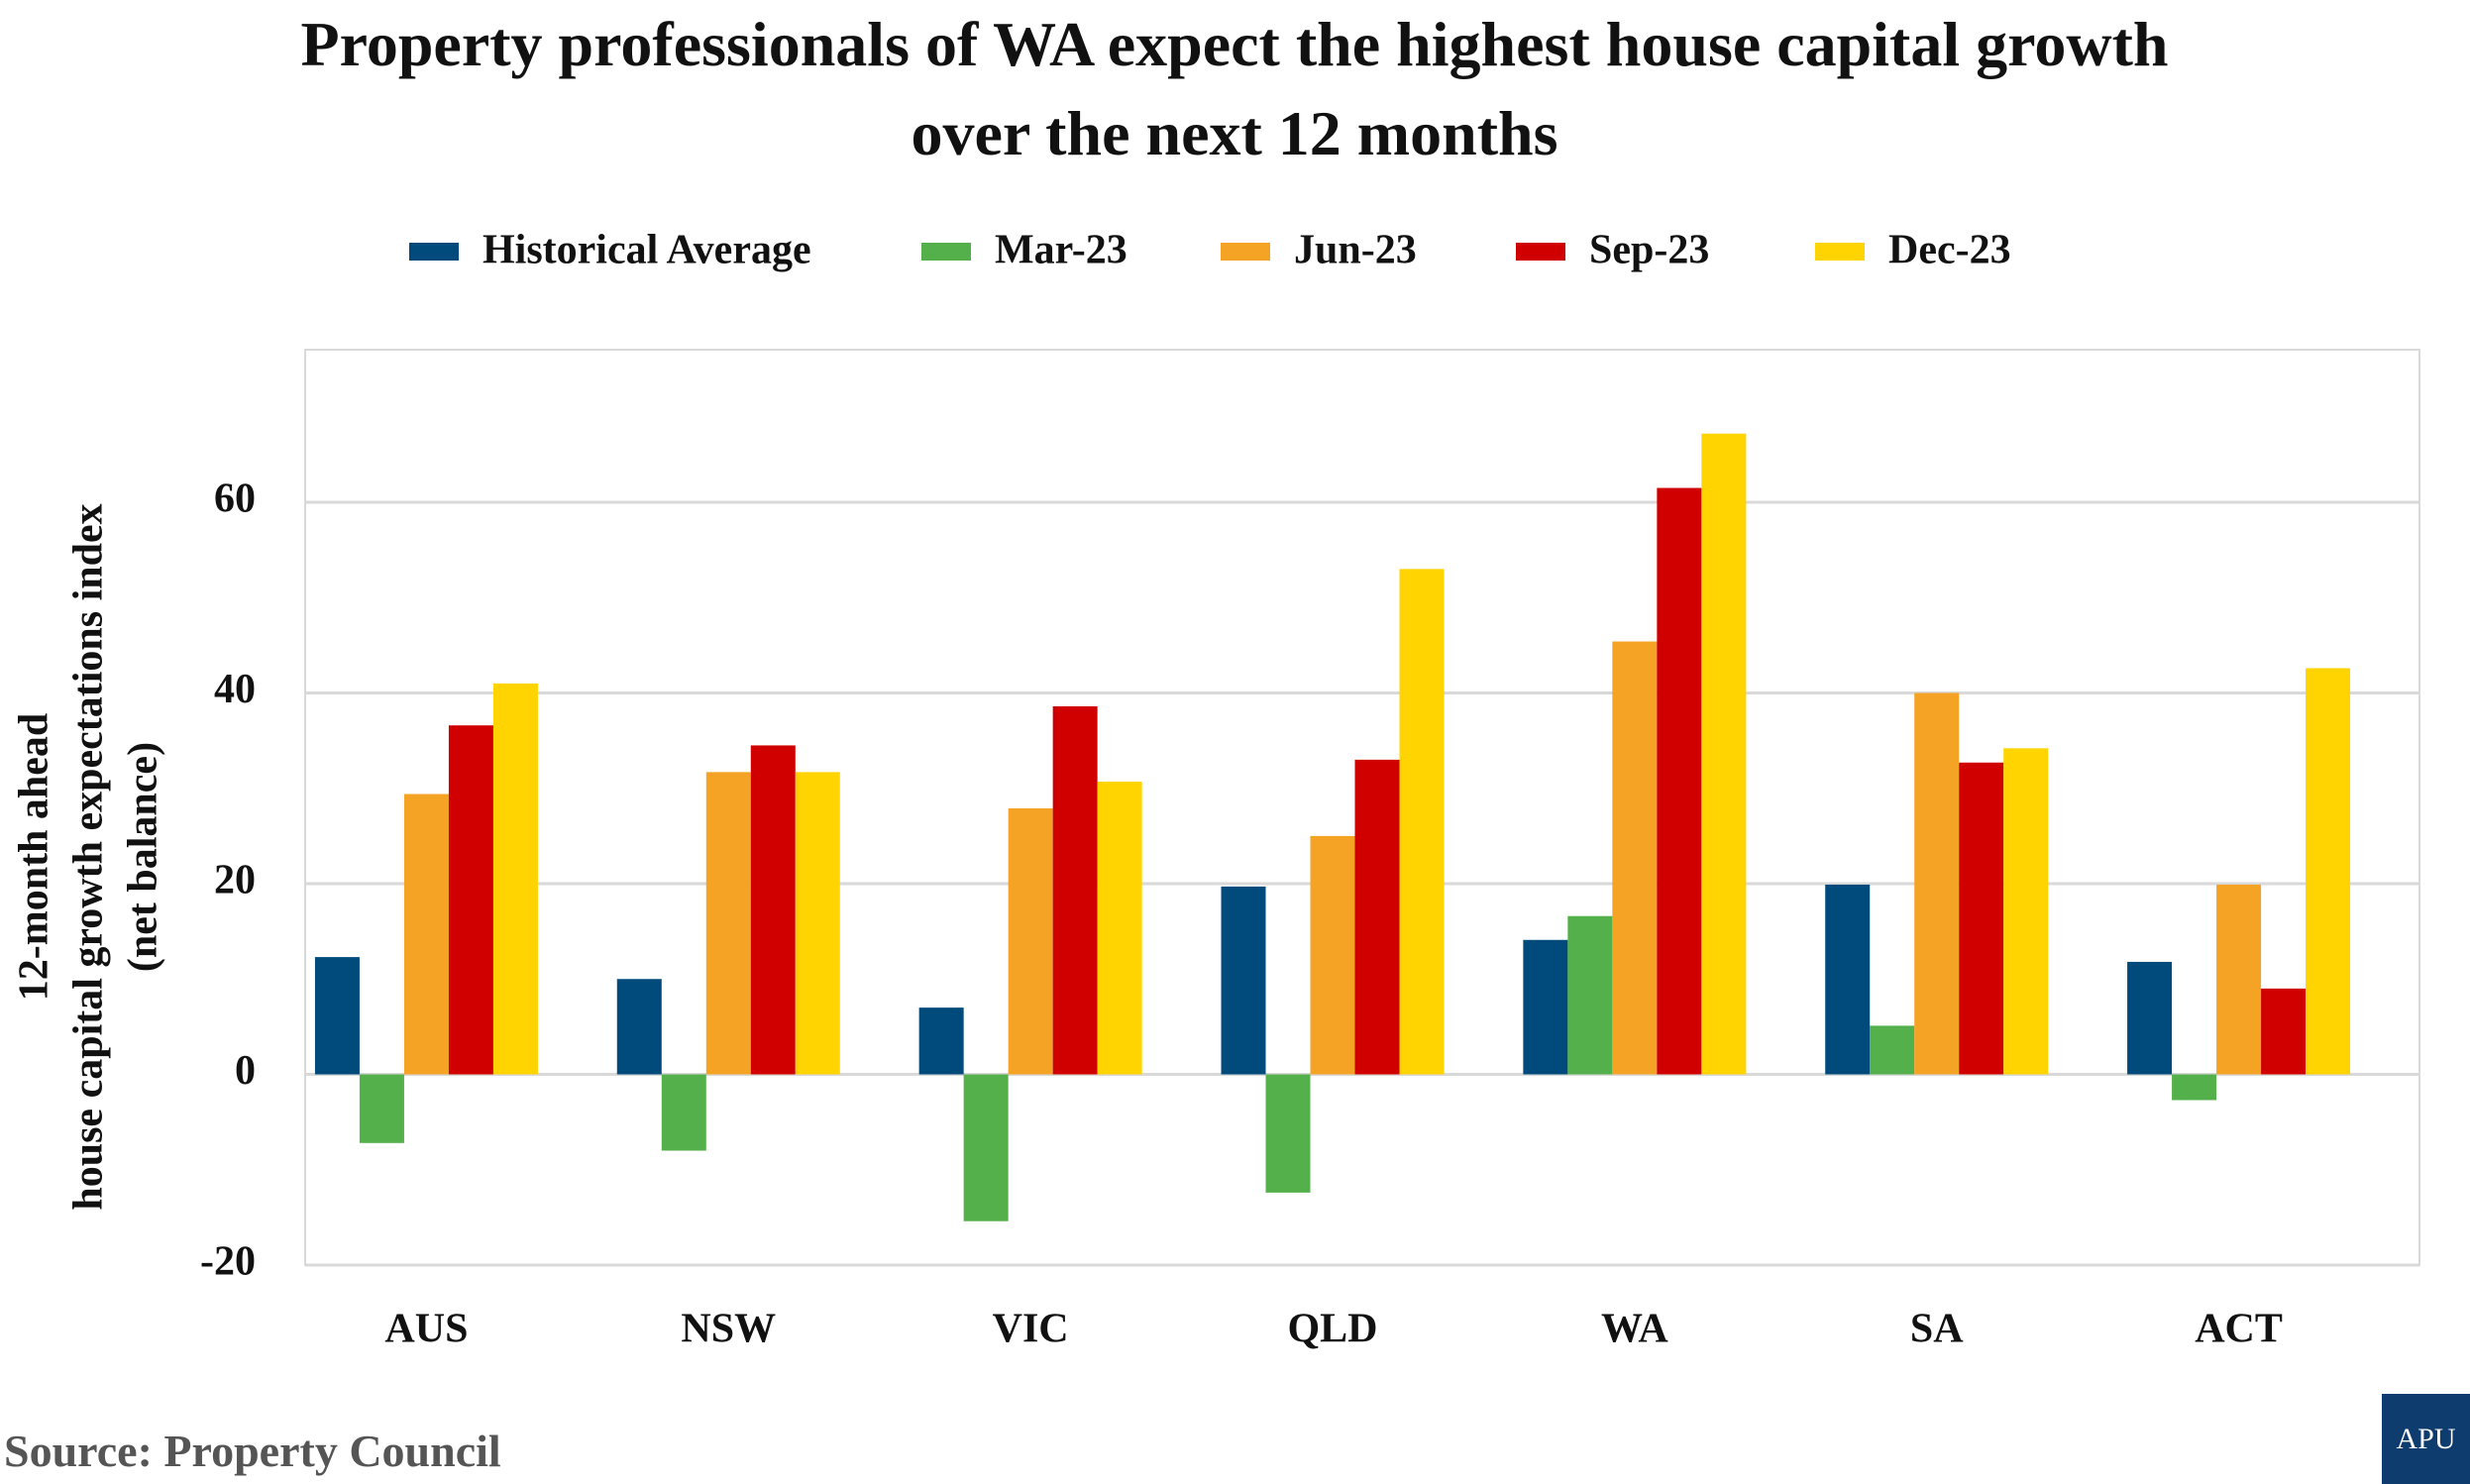 Image resolution: width=2470 pixels, height=1484 pixels. What do you see at coordinates (34, 858) in the screenshot?
I see `y-axis-label: 12-month ahead` at bounding box center [34, 858].